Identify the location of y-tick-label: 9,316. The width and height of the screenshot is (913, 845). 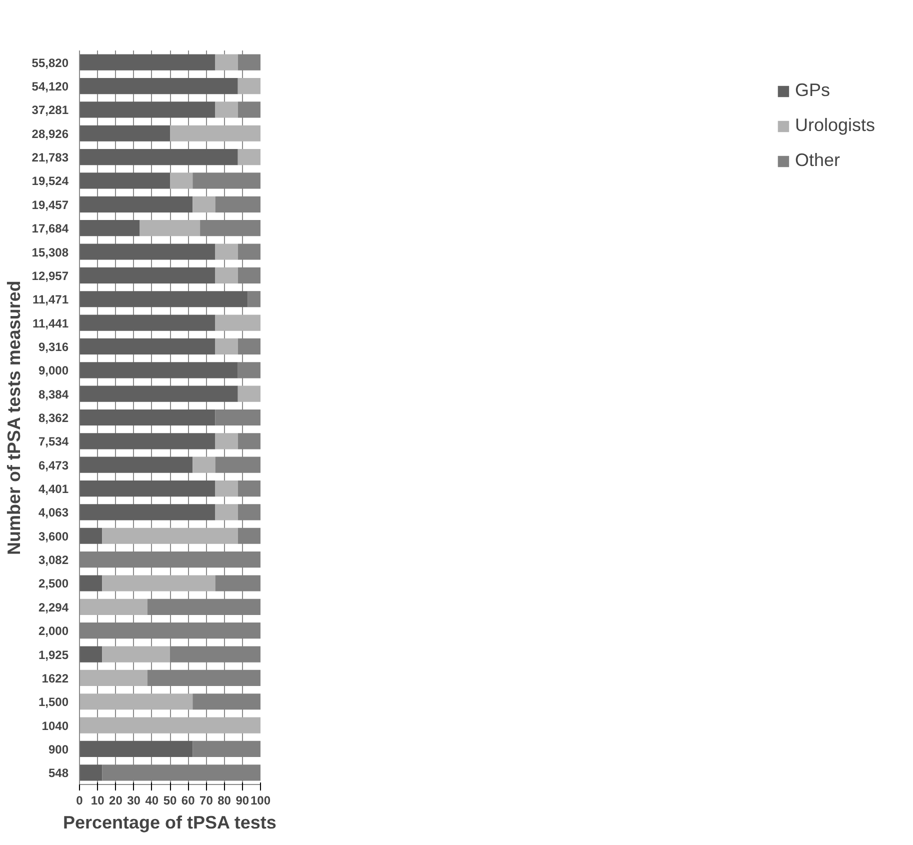
(53, 347).